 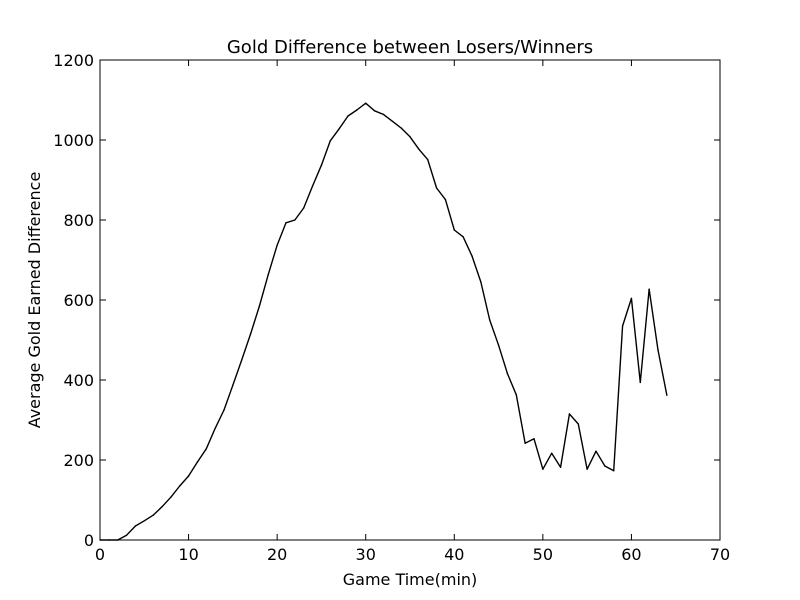 What do you see at coordinates (100, 554) in the screenshot?
I see `x-tick-label: 0` at bounding box center [100, 554].